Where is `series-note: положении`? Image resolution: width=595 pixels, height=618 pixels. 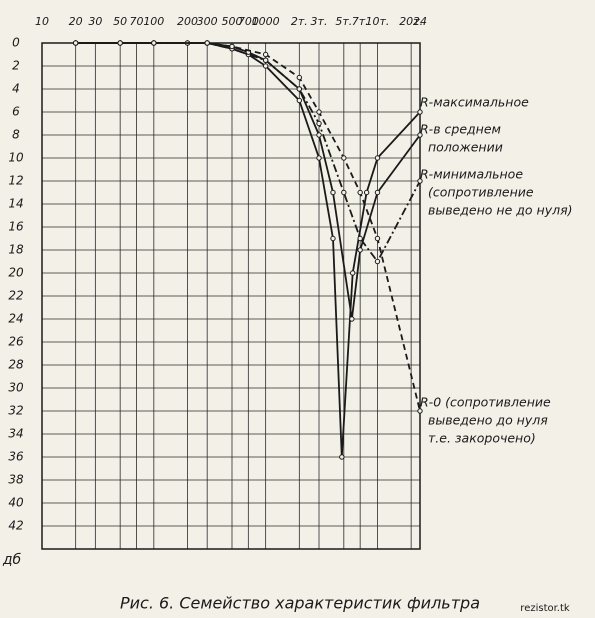 series-note: положении is located at coordinates (465, 147).